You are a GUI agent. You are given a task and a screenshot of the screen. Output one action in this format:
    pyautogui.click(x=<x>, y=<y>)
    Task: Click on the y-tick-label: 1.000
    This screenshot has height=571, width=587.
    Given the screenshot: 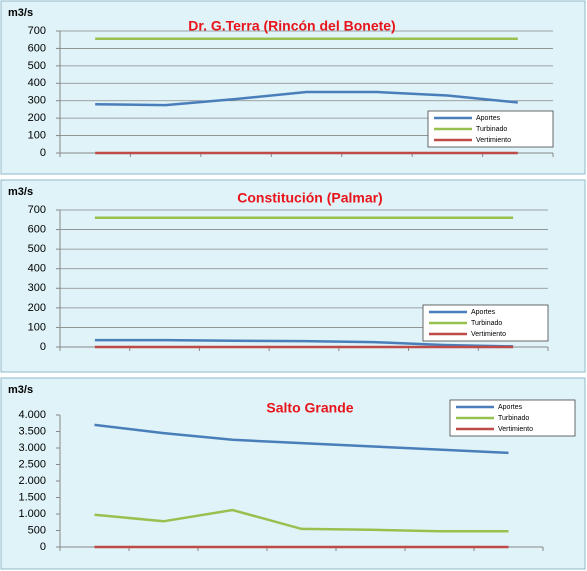 What is the action you would take?
    pyautogui.click(x=32, y=514)
    